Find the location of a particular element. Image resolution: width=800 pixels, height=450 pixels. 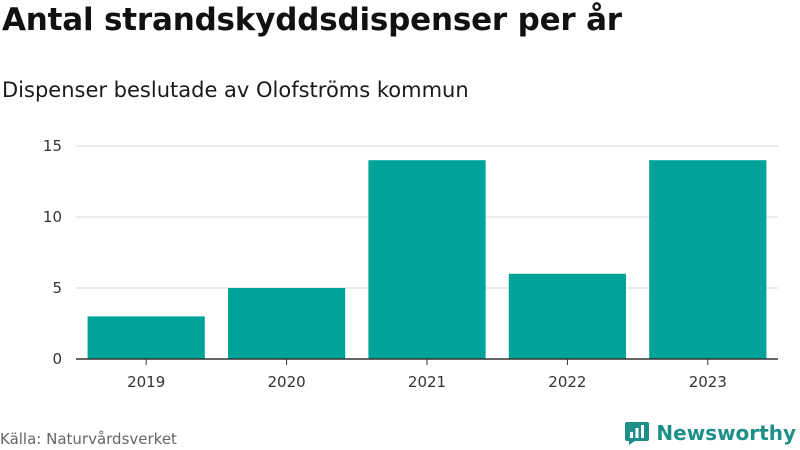

chart-subtitle: Dispenser beslutade av Olofströms kommun is located at coordinates (235, 90).